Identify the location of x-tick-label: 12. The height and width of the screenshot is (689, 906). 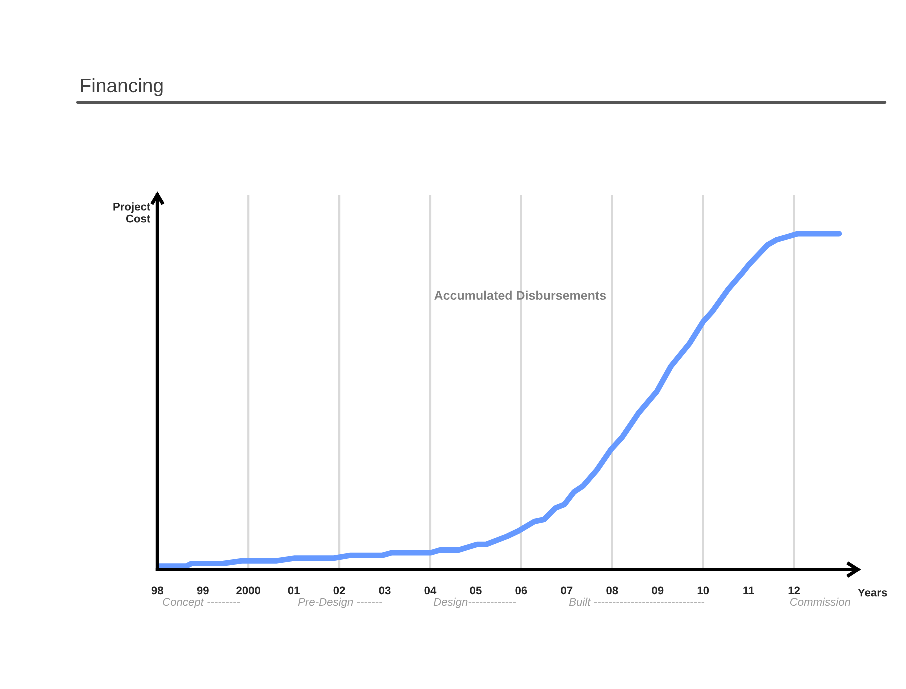
(794, 590).